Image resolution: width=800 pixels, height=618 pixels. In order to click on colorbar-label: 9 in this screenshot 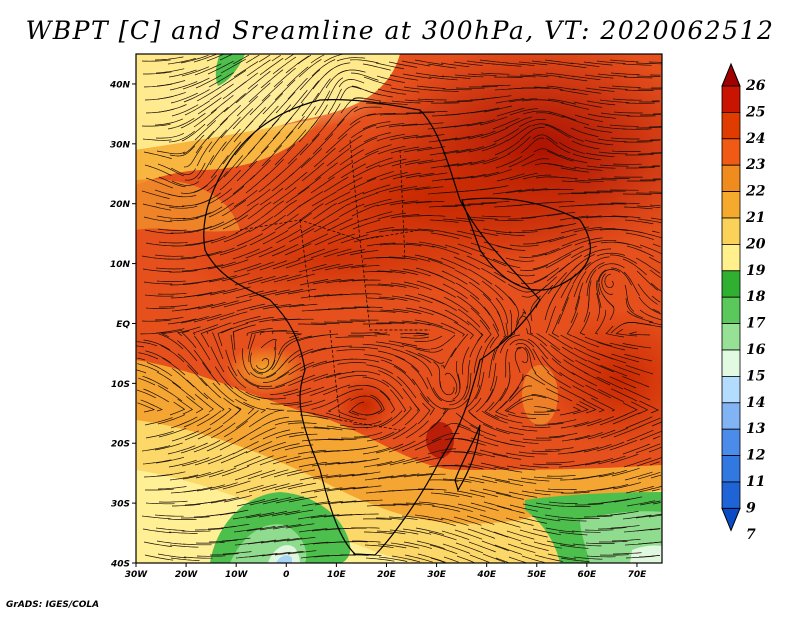, I will do `click(751, 508)`.